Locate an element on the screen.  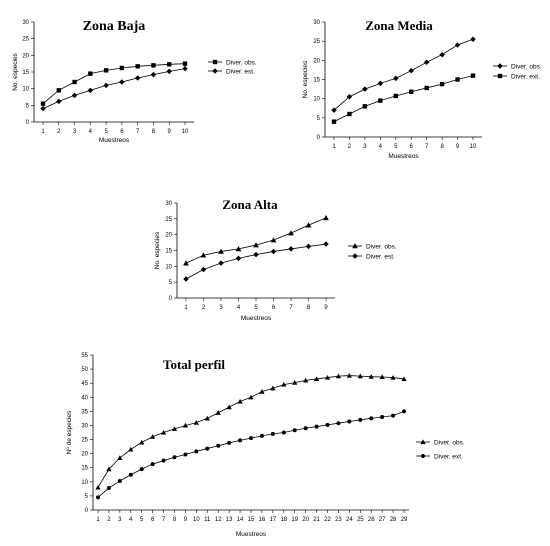
x-tick-label: 25 is located at coordinates (360, 520).